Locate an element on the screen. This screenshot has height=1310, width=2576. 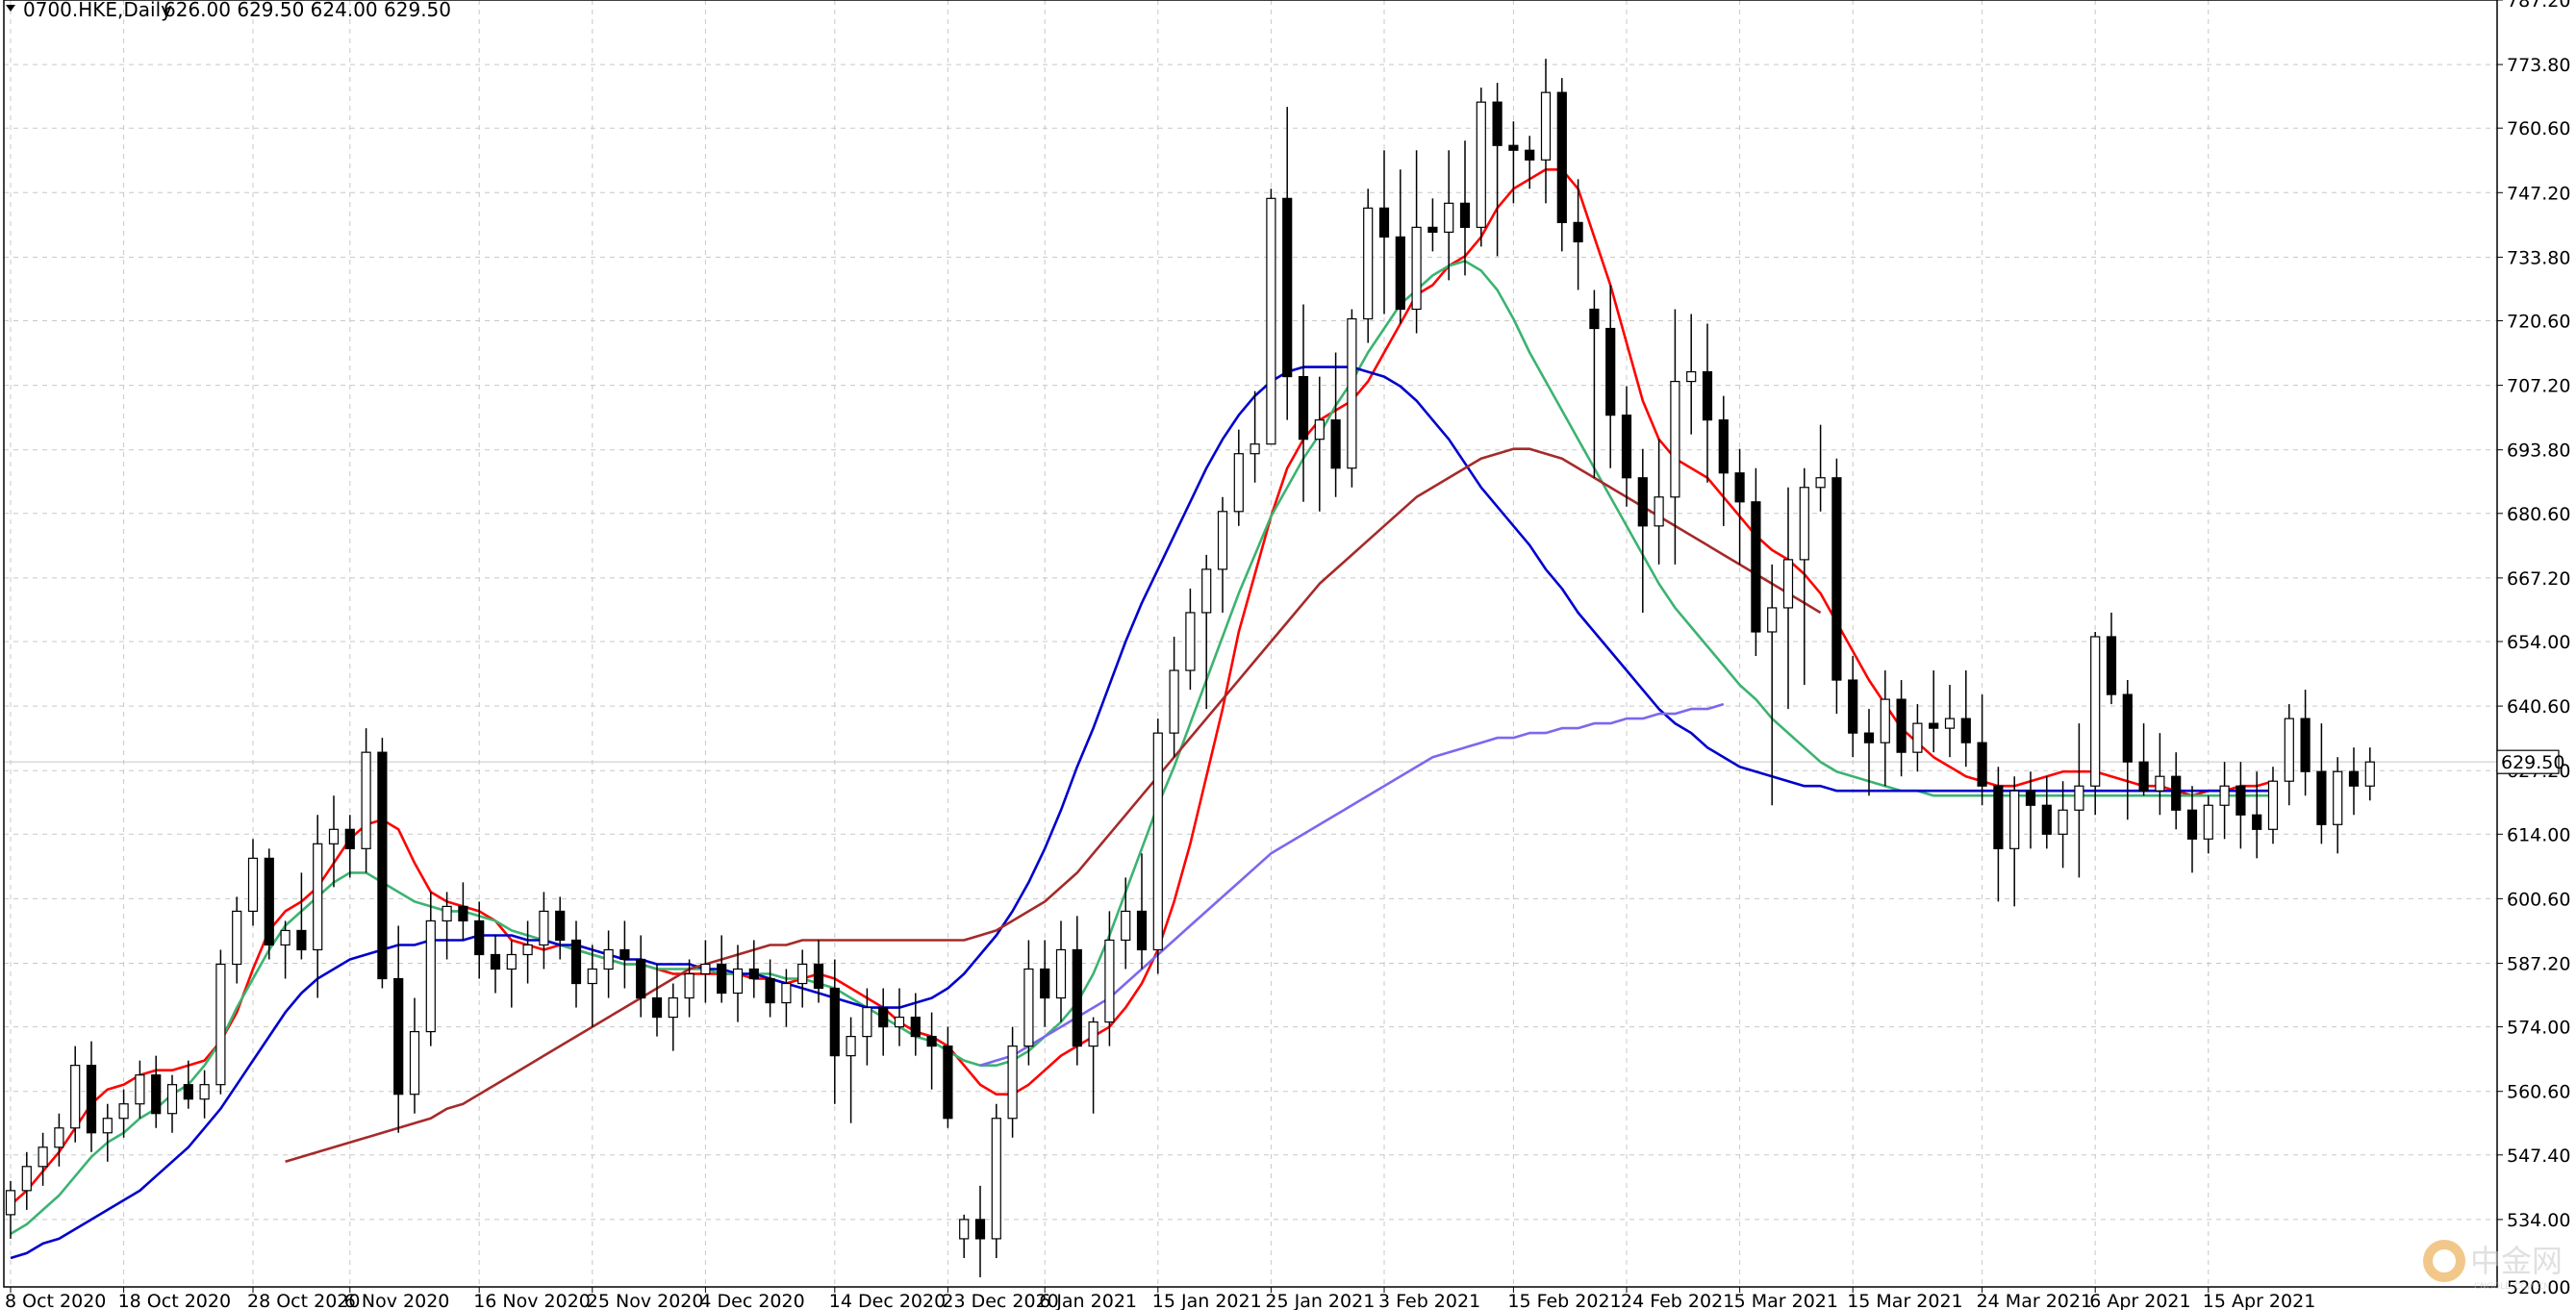
y-tick-label: 547.40 is located at coordinates (2538, 1156).